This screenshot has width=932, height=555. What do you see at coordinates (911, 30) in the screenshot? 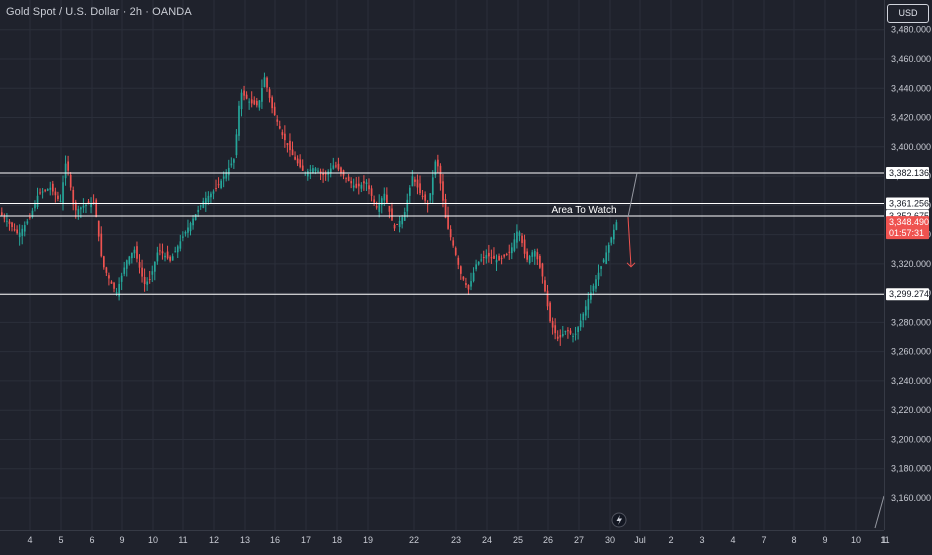
I see `y-tick-label: 3,480.000` at bounding box center [911, 30].